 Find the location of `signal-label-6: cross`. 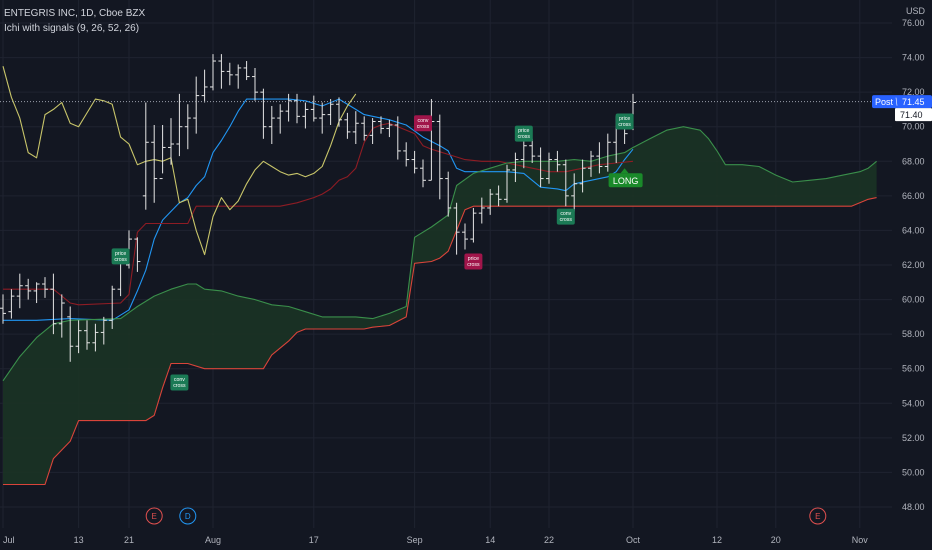

signal-label-6: cross is located at coordinates (624, 125).